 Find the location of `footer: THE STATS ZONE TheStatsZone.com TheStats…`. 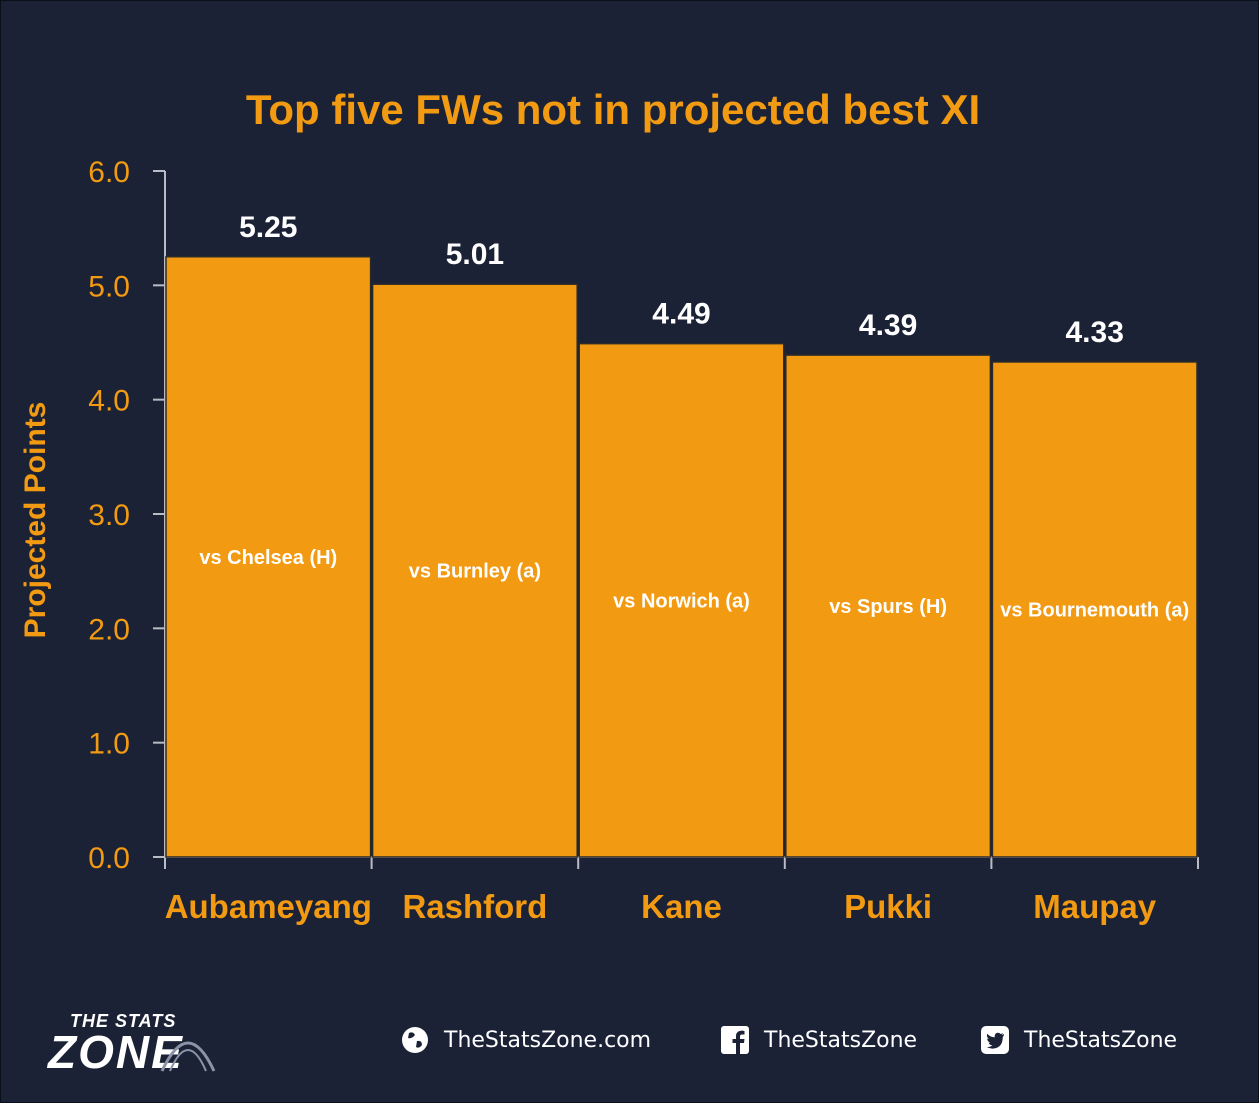

footer: THE STATS ZONE TheStatsZone.com TheStats… is located at coordinates (629, 1045).